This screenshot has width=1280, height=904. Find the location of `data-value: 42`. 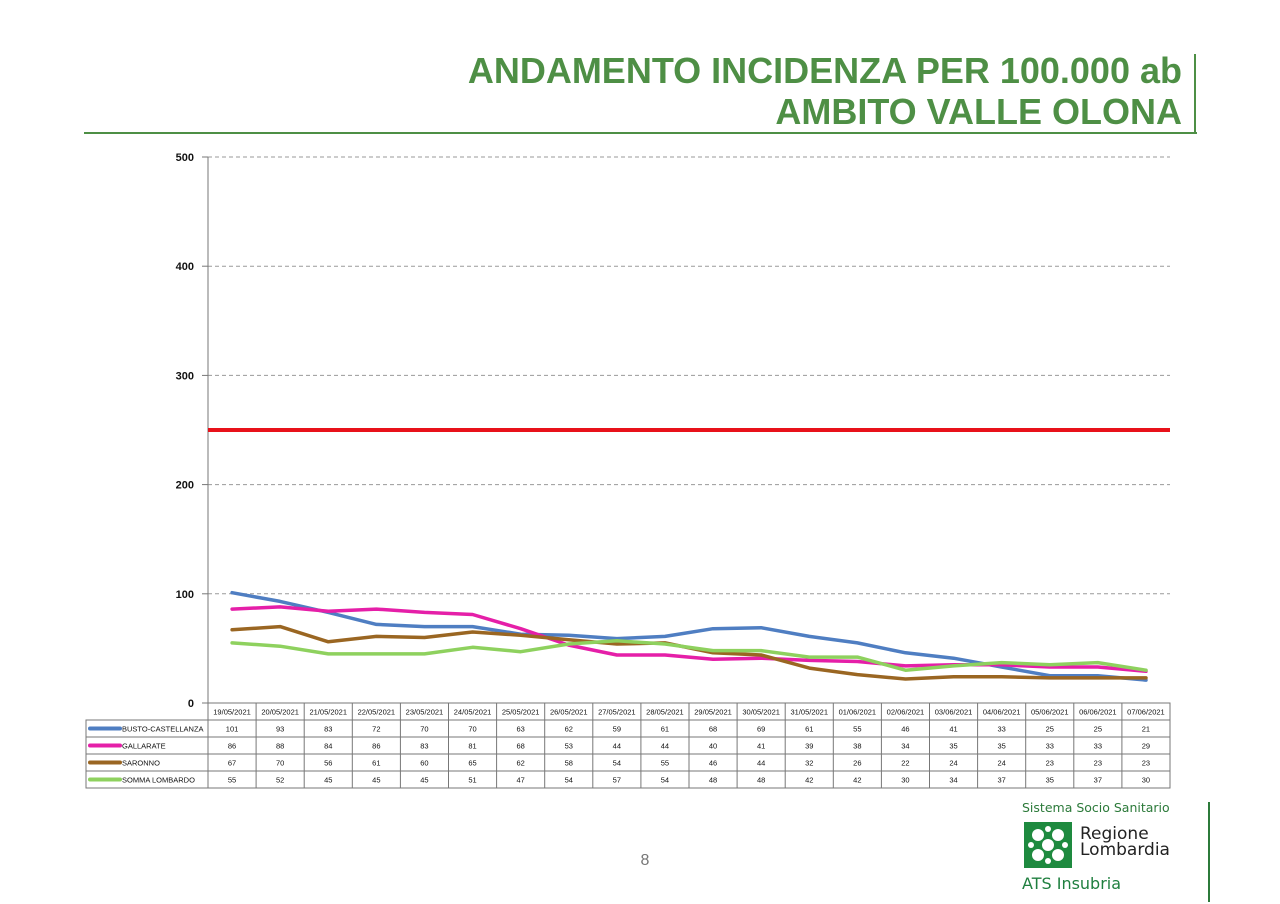

data-value: 42 is located at coordinates (809, 780).